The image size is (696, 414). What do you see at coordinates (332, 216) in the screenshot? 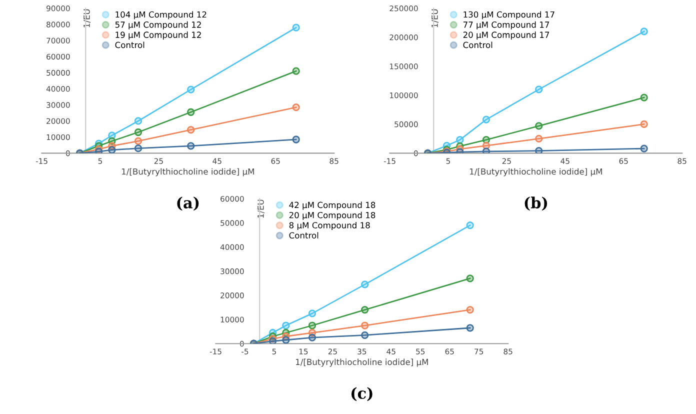
I see `legend-label: 20 μM Compound 18` at bounding box center [332, 216].